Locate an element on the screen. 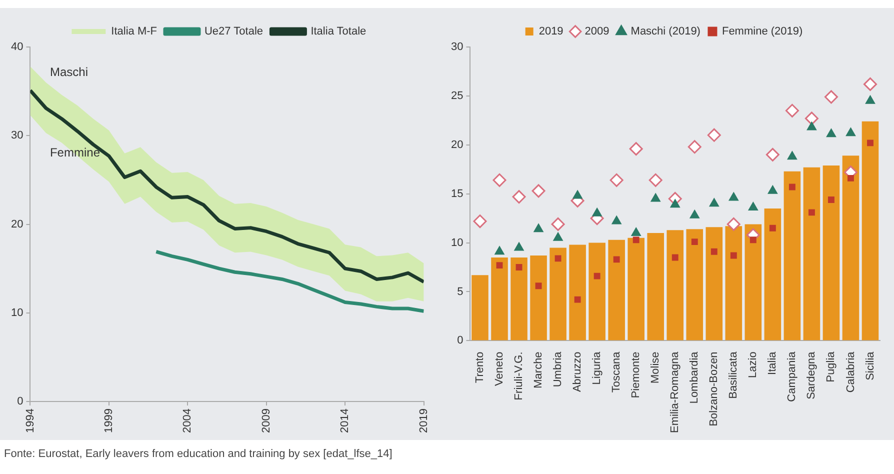 The height and width of the screenshot is (474, 894). x-tick-label: 2014 is located at coordinates (345, 421).